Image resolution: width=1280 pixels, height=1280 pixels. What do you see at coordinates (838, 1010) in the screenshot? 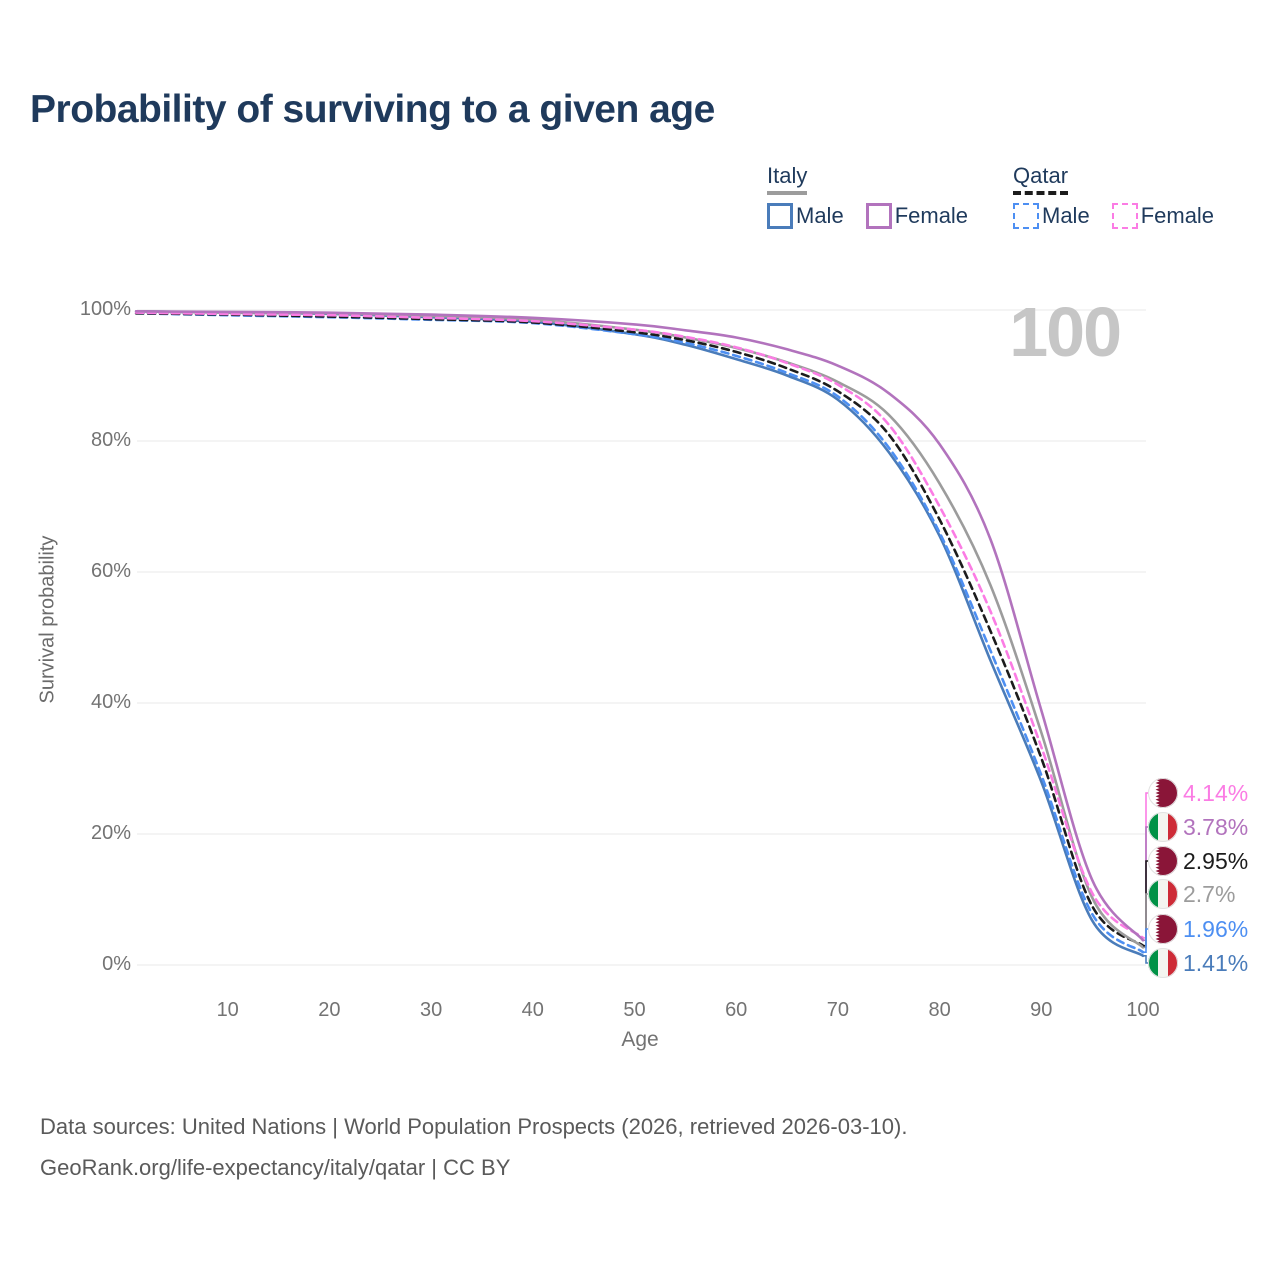
I see `x-tick-70: 70` at bounding box center [838, 1010].